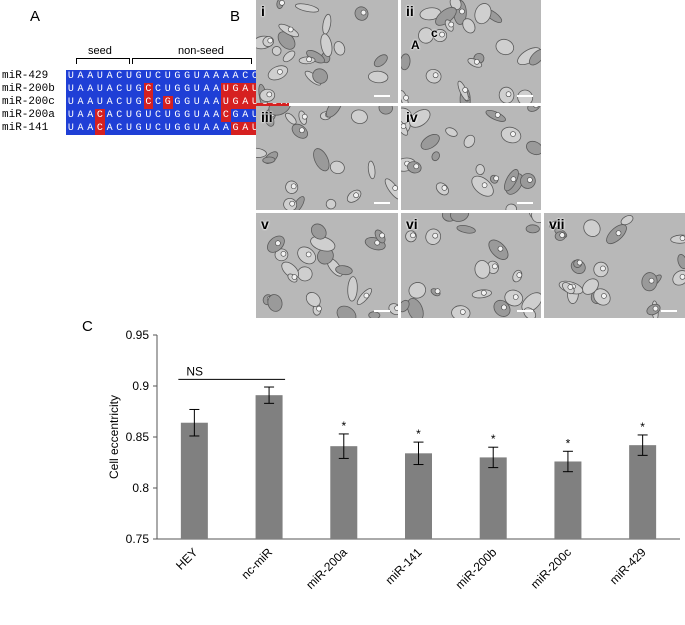 The width and height of the screenshot is (685, 625). What do you see at coordinates (471, 265) in the screenshot?
I see `cell-texture` at bounding box center [471, 265].